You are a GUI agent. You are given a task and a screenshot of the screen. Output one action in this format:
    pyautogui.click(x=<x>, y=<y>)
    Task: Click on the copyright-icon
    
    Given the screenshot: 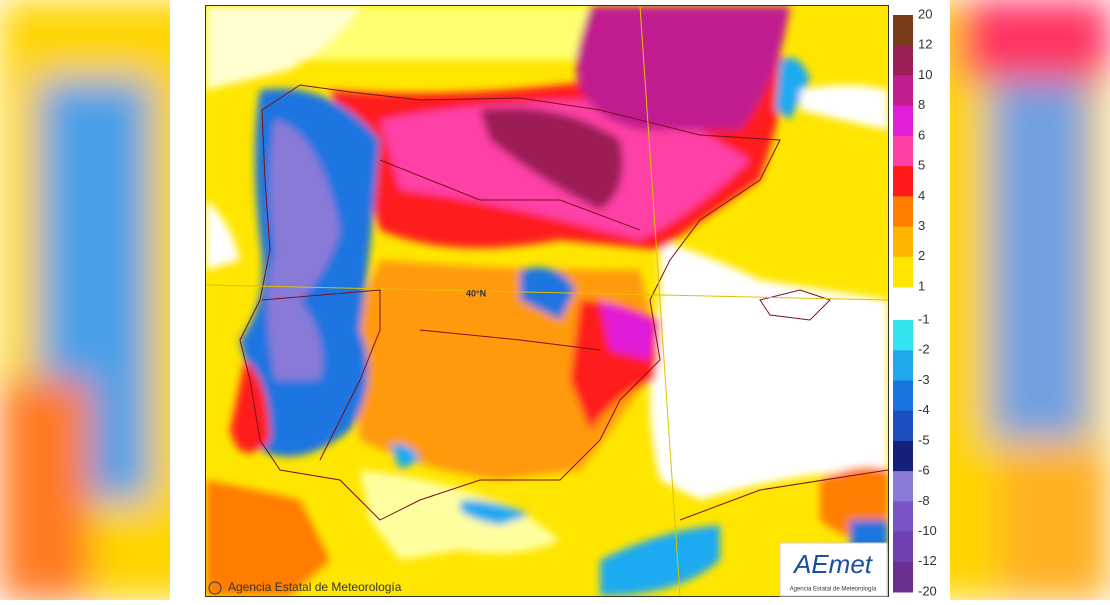 What is the action you would take?
    pyautogui.click(x=215, y=588)
    